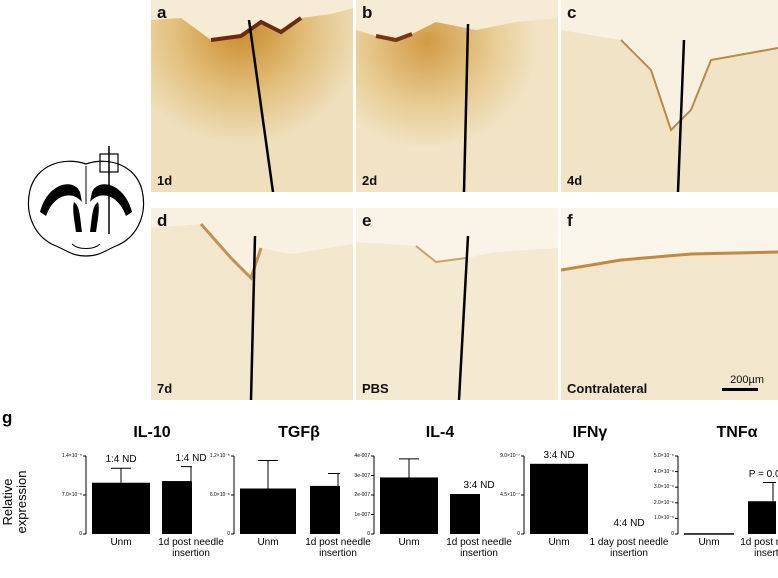 This screenshot has height=578, width=778. I want to click on panel-a: a 1d, so click(252, 96).